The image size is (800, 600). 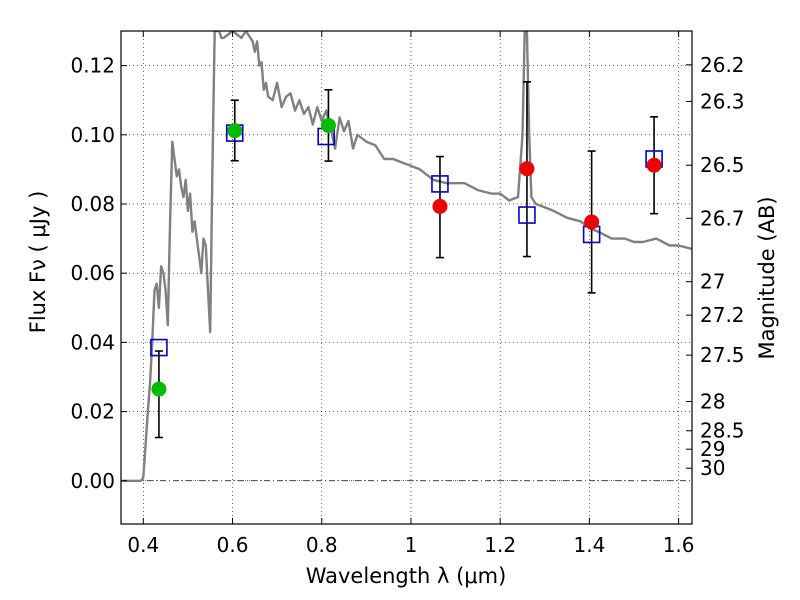 What do you see at coordinates (712, 468) in the screenshot?
I see `magnitude-tick-label: 30` at bounding box center [712, 468].